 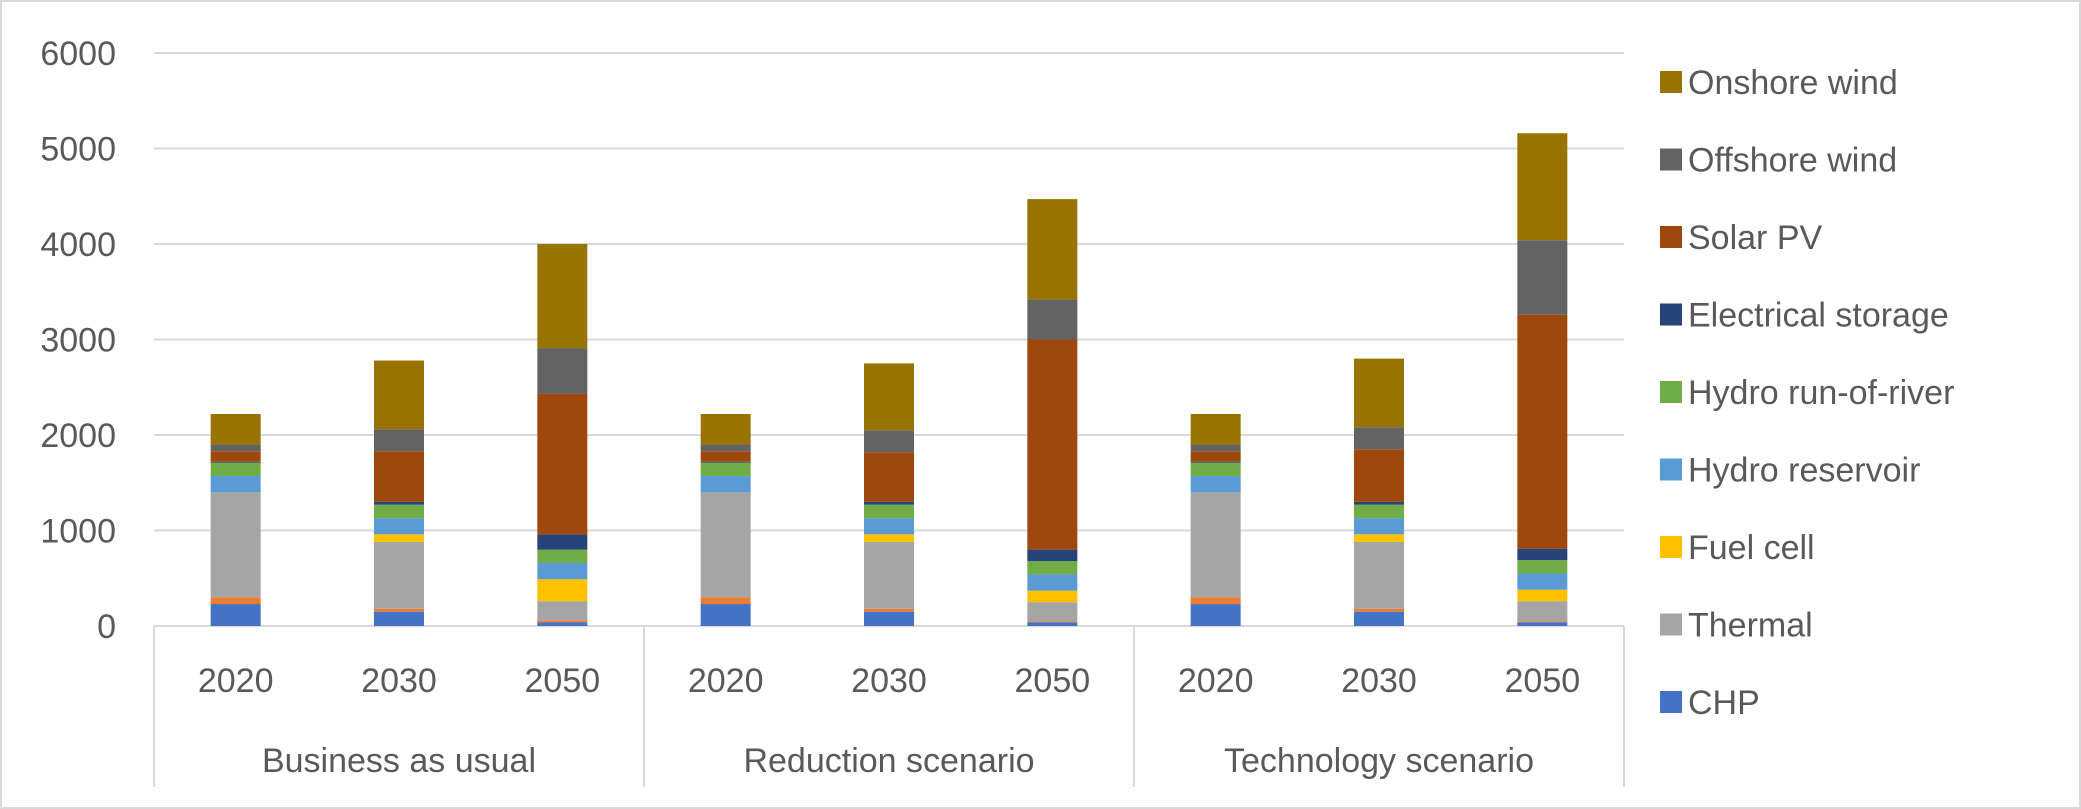 What do you see at coordinates (1671, 469) in the screenshot?
I see `legend-swatch-hydro-reservoir` at bounding box center [1671, 469].